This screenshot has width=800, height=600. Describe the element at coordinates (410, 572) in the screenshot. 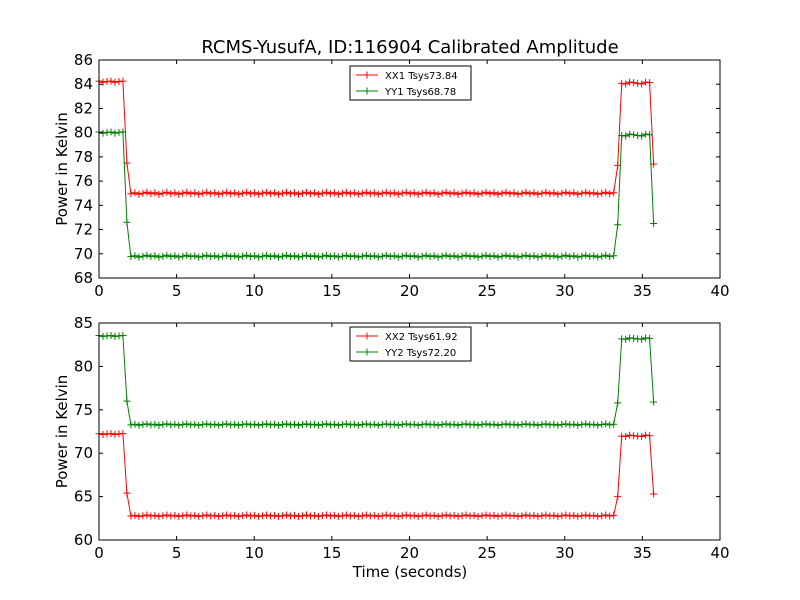

I see `x-axis-label: Time (seconds)` at that location.